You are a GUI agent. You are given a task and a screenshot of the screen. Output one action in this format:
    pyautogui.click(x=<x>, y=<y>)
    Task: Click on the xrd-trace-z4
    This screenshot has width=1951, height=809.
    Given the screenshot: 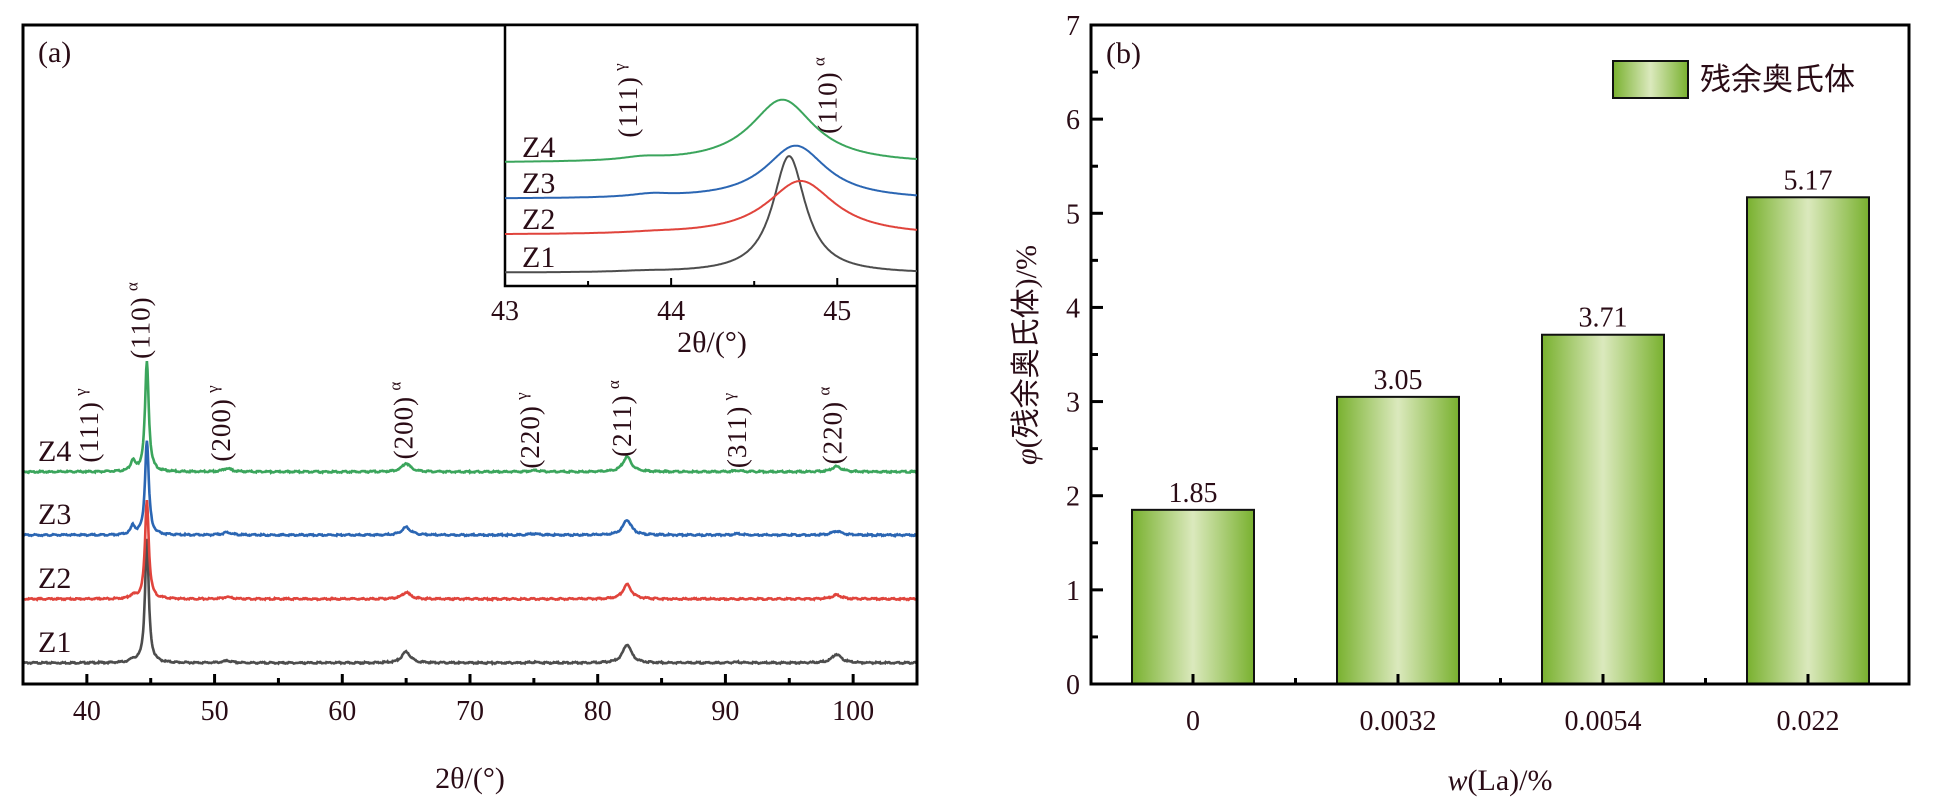 What is the action you would take?
    pyautogui.click(x=470, y=418)
    